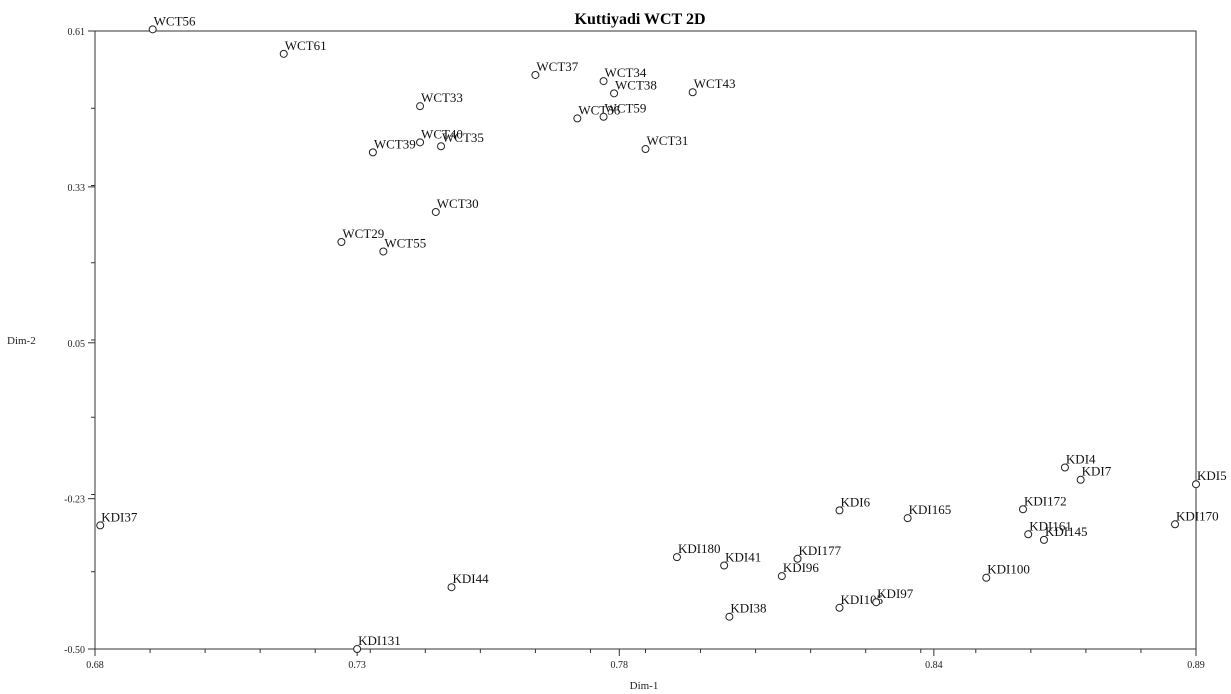 This screenshot has height=694, width=1231. I want to click on point-label: WCT36, so click(599, 109).